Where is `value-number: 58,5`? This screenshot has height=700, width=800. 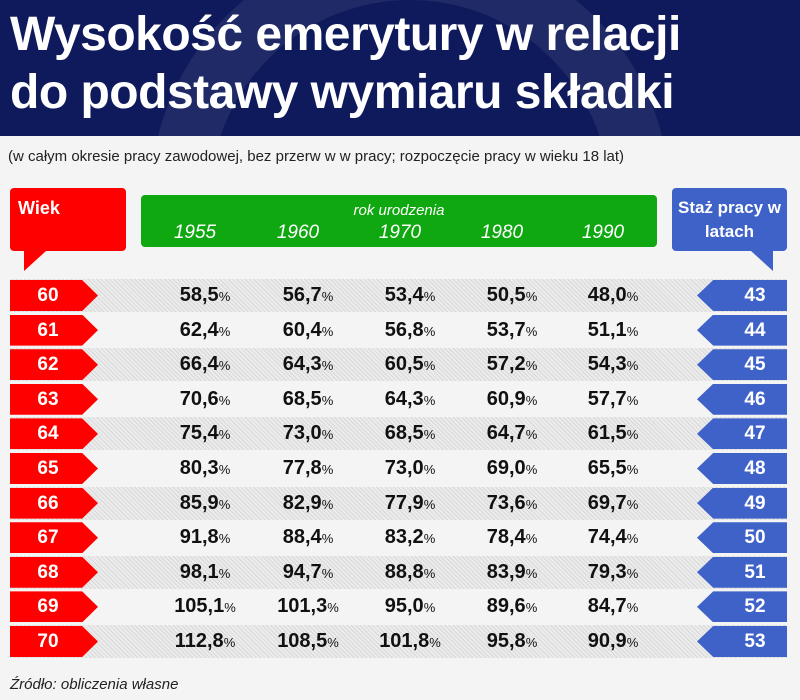
value-number: 58,5 is located at coordinates (199, 295).